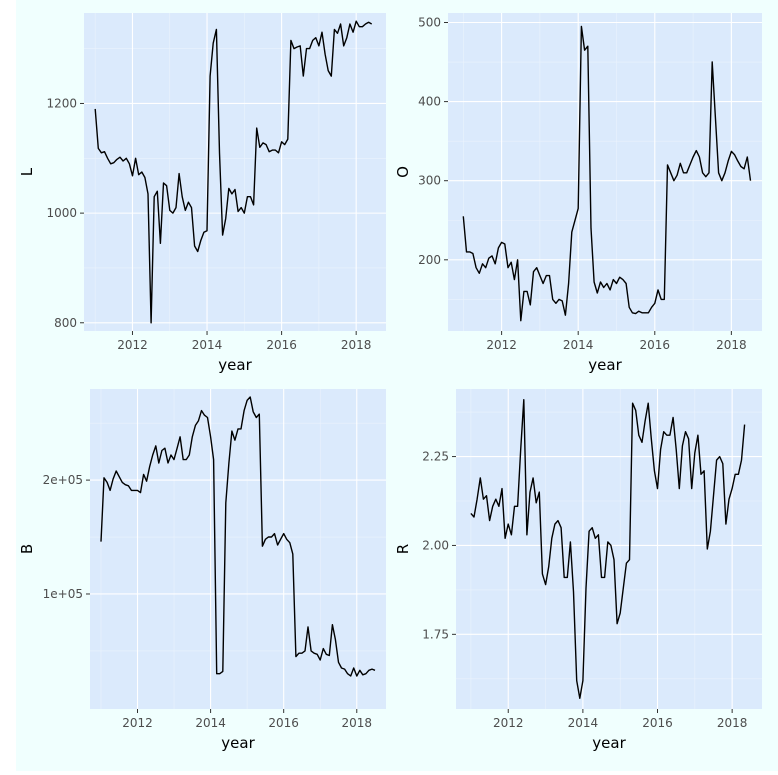 This screenshot has width=778, height=775. I want to click on y-tick-label: 800, so click(65, 323).